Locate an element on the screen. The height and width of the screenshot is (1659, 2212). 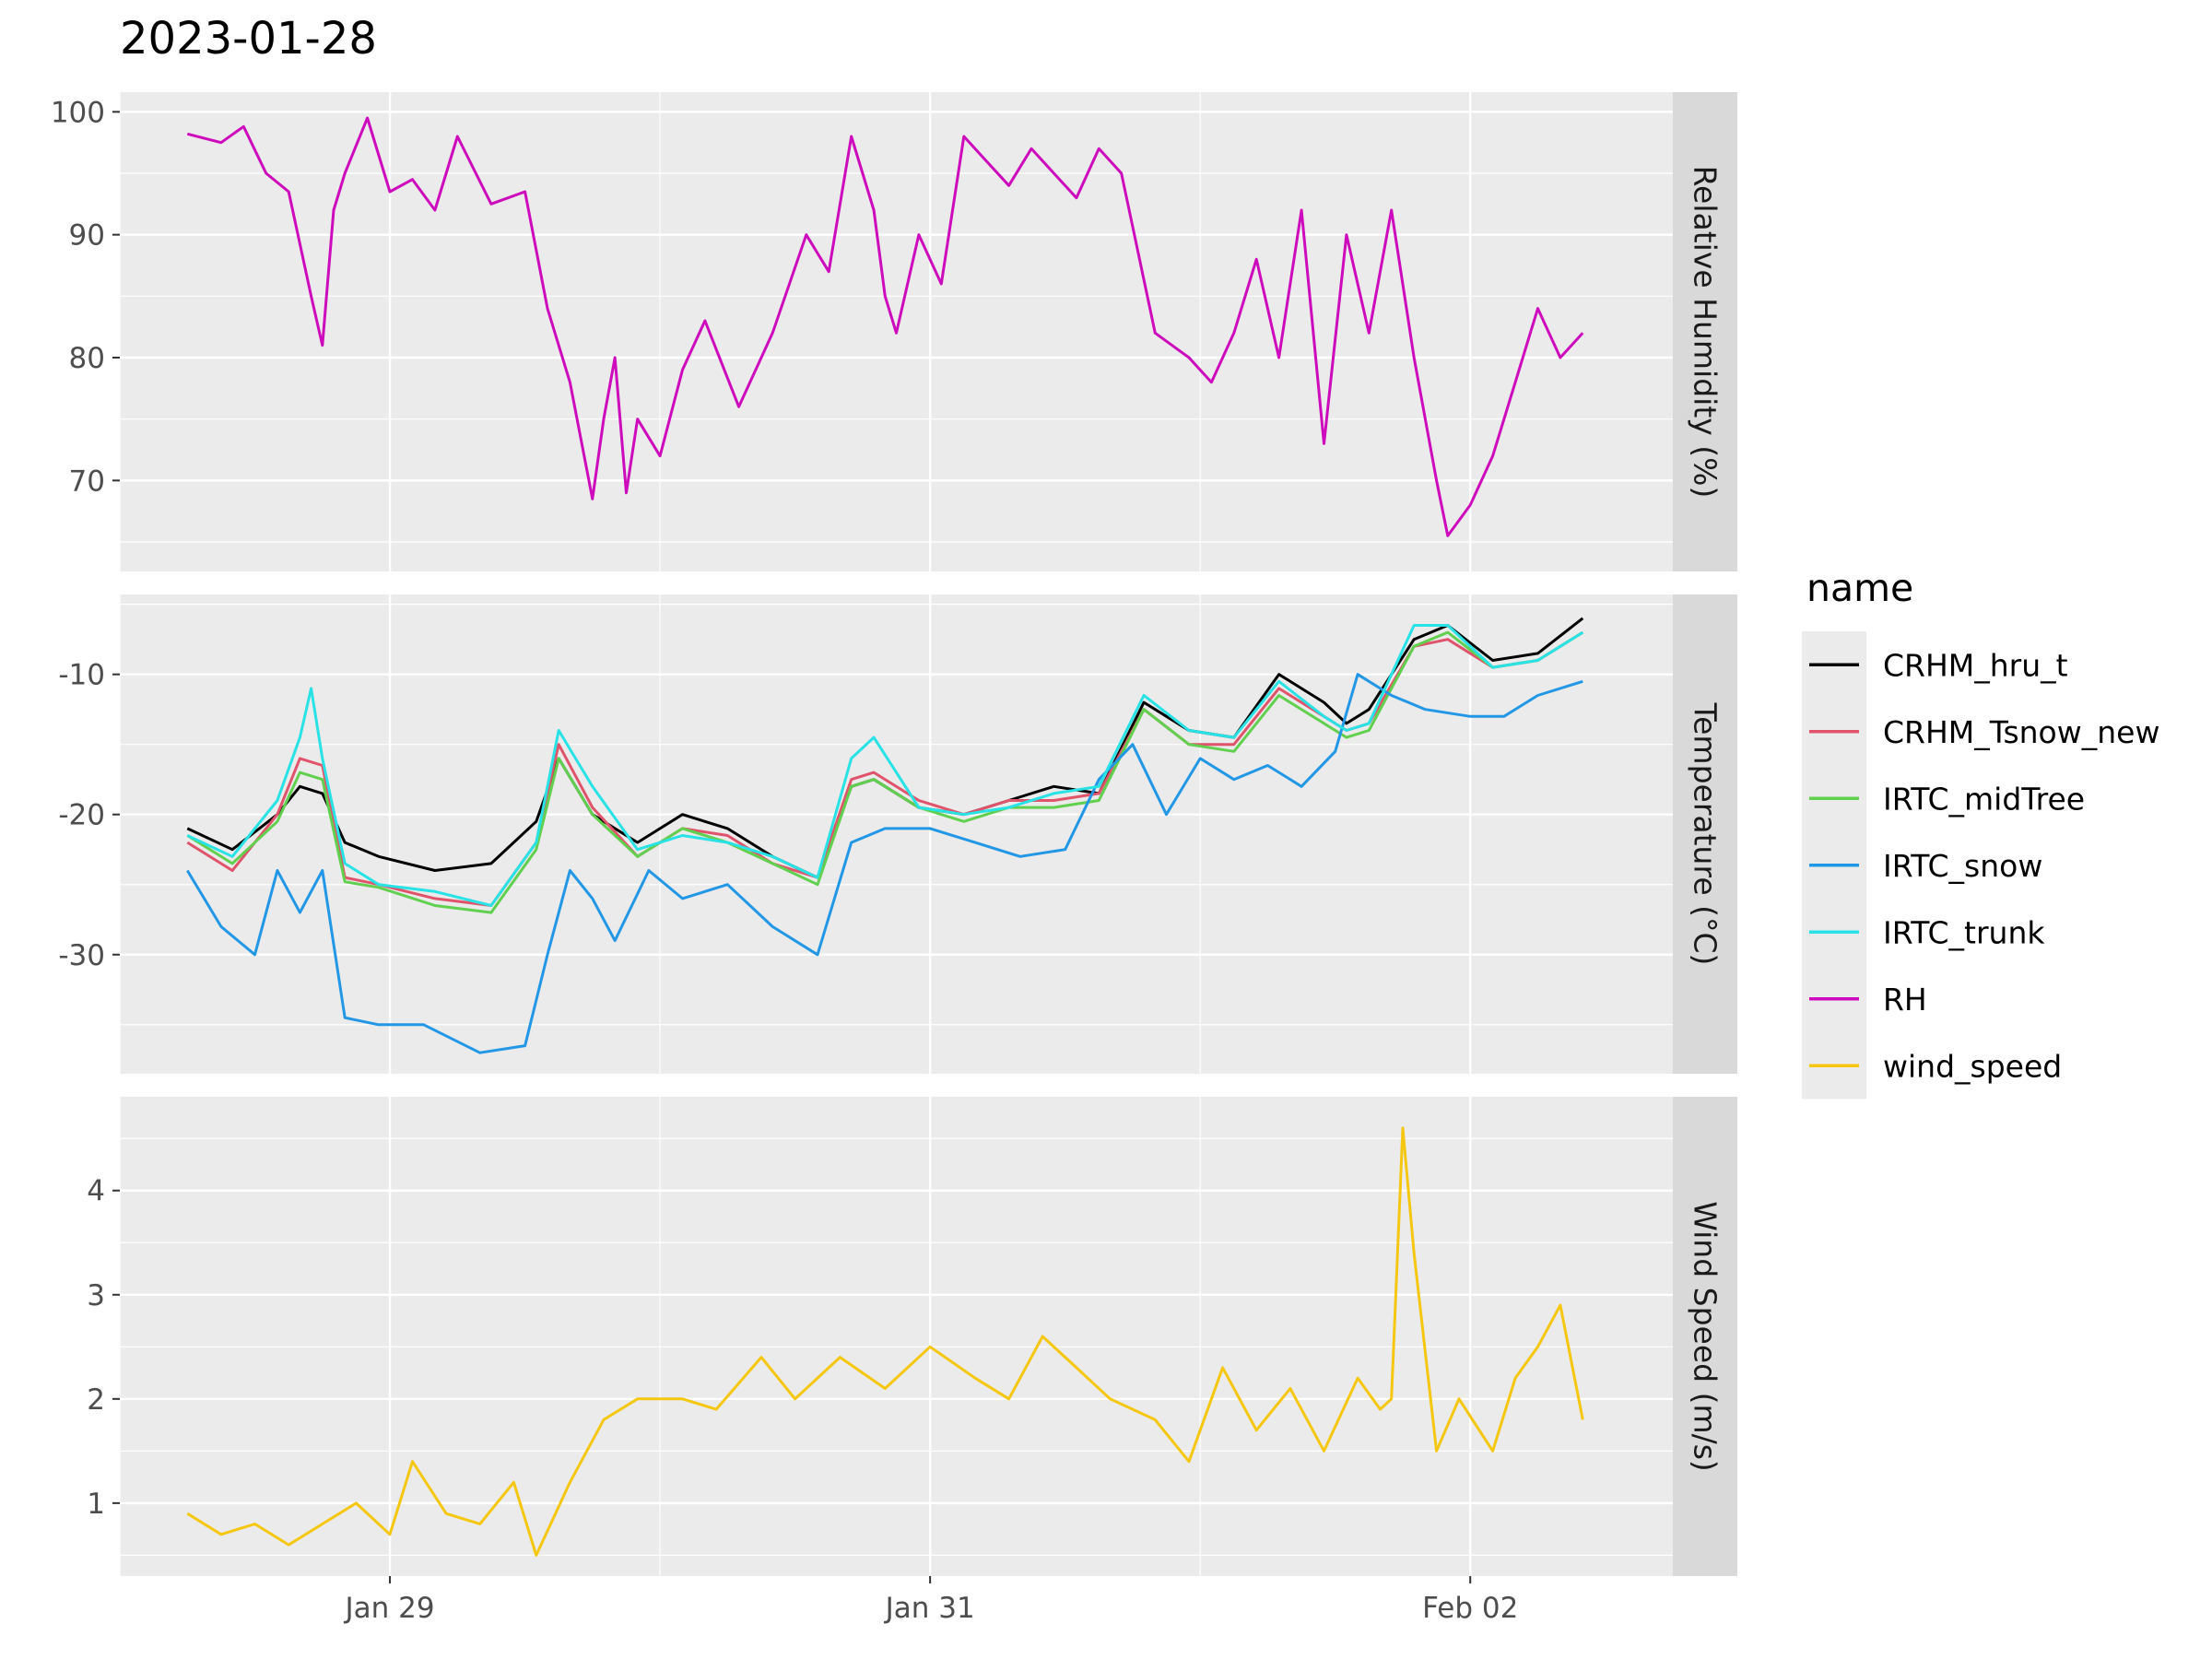
legend-label: IRTC_snow is located at coordinates (1962, 866).